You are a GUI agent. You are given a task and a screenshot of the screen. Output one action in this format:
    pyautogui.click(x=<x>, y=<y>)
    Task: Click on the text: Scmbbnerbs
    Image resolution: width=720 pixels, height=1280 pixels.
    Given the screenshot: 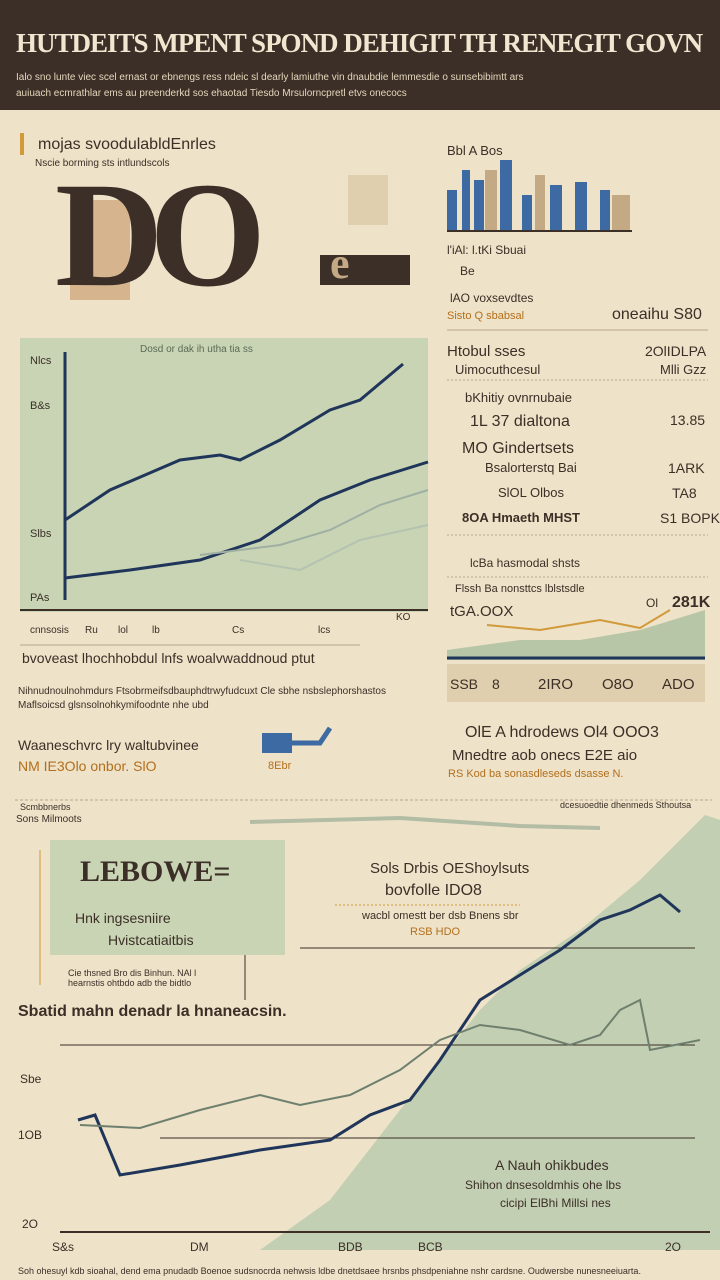 What is the action you would take?
    pyautogui.click(x=45, y=807)
    